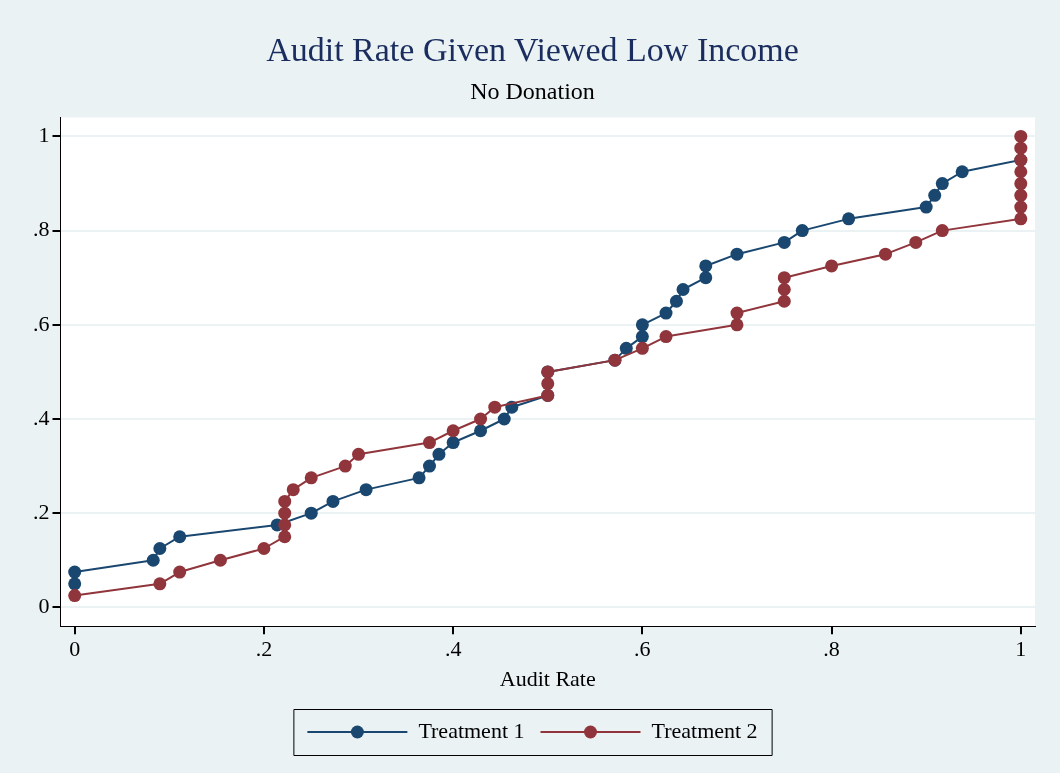 This screenshot has height=773, width=1060. What do you see at coordinates (44, 135) in the screenshot?
I see `y-tick-label: 1` at bounding box center [44, 135].